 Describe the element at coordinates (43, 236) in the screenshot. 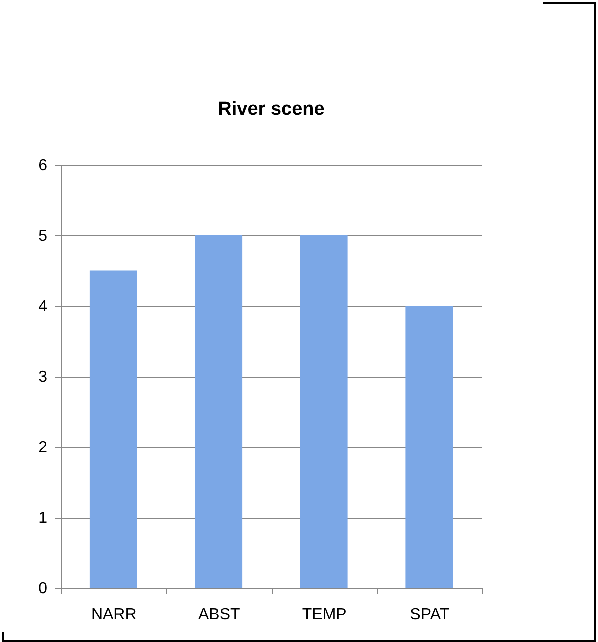

I see `y-tick-label: 5` at that location.